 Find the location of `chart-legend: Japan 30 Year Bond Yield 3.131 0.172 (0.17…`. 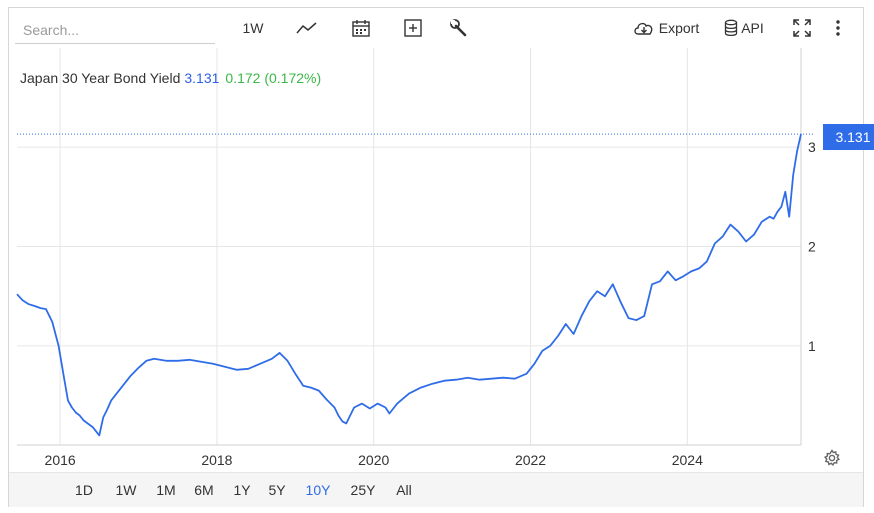

chart-legend: Japan 30 Year Bond Yield 3.131 0.172 (0.17… is located at coordinates (170, 78).